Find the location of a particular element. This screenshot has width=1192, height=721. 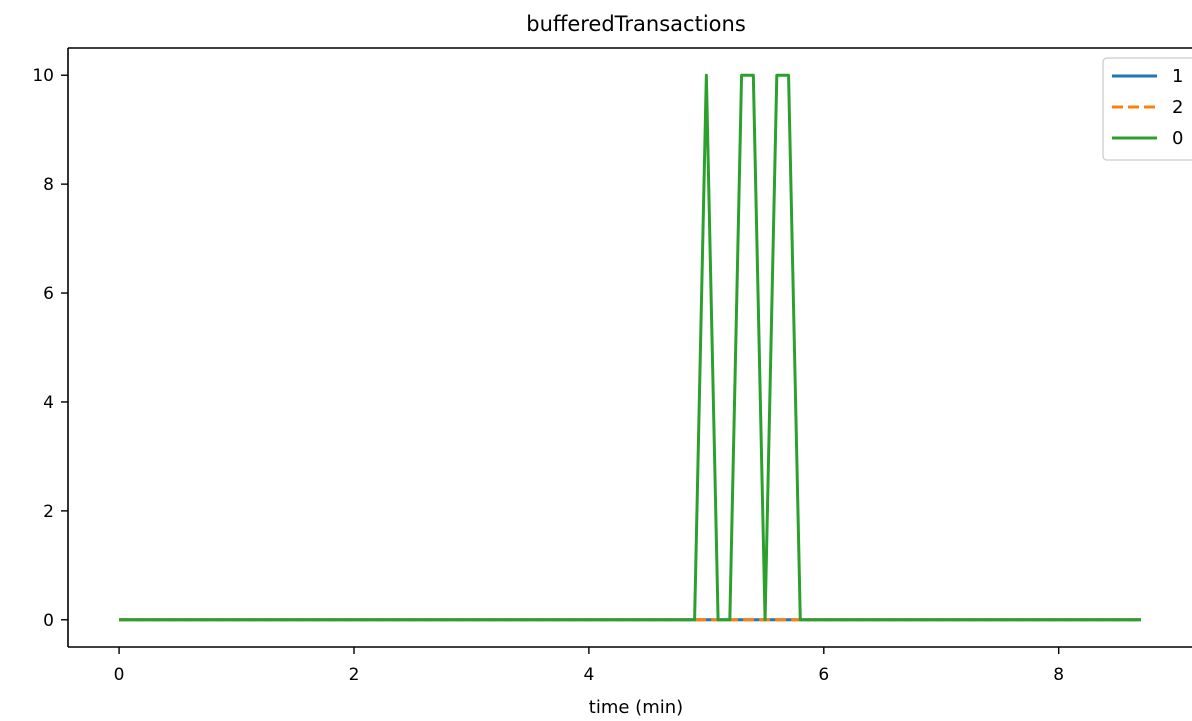

legend-label-1: 1 is located at coordinates (1177, 76).